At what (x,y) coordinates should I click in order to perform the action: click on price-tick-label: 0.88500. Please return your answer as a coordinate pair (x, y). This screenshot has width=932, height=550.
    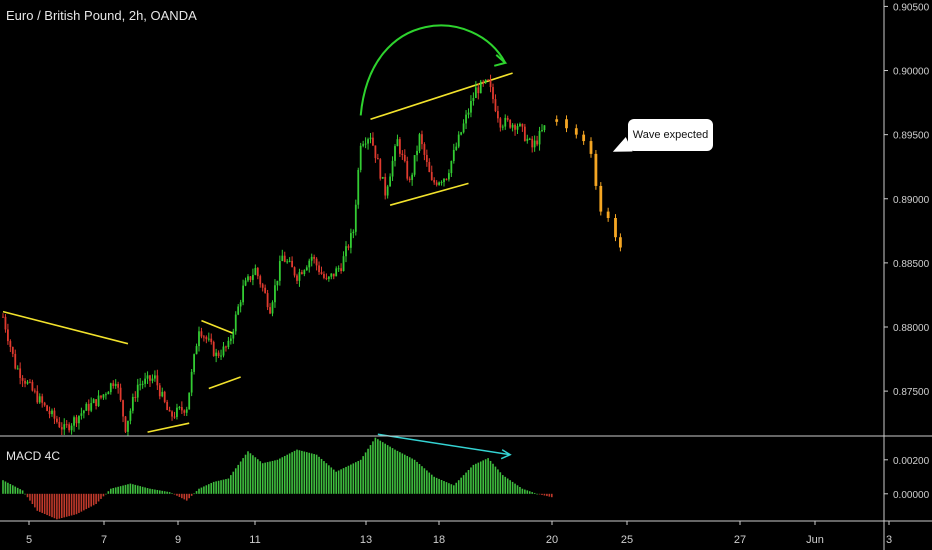
    Looking at the image, I should click on (911, 264).